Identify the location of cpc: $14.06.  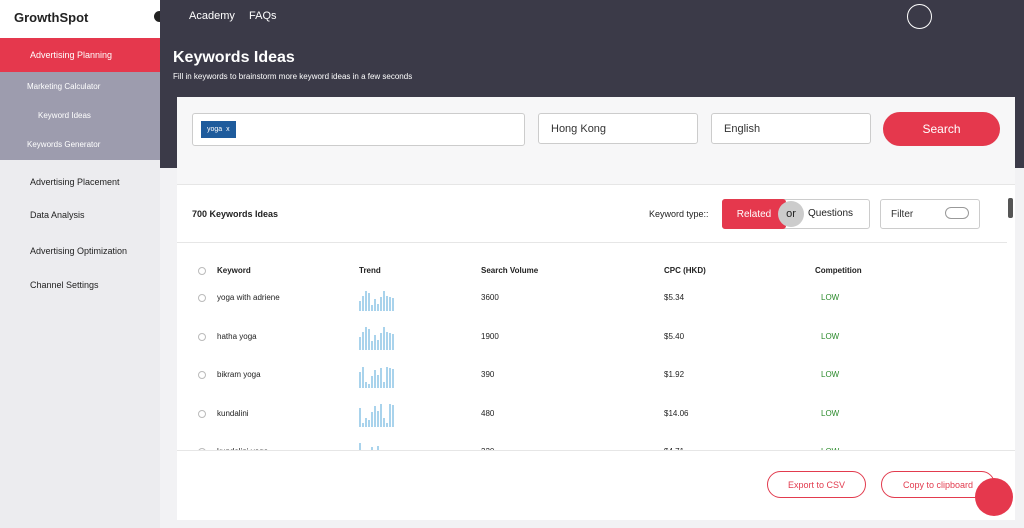
(676, 413).